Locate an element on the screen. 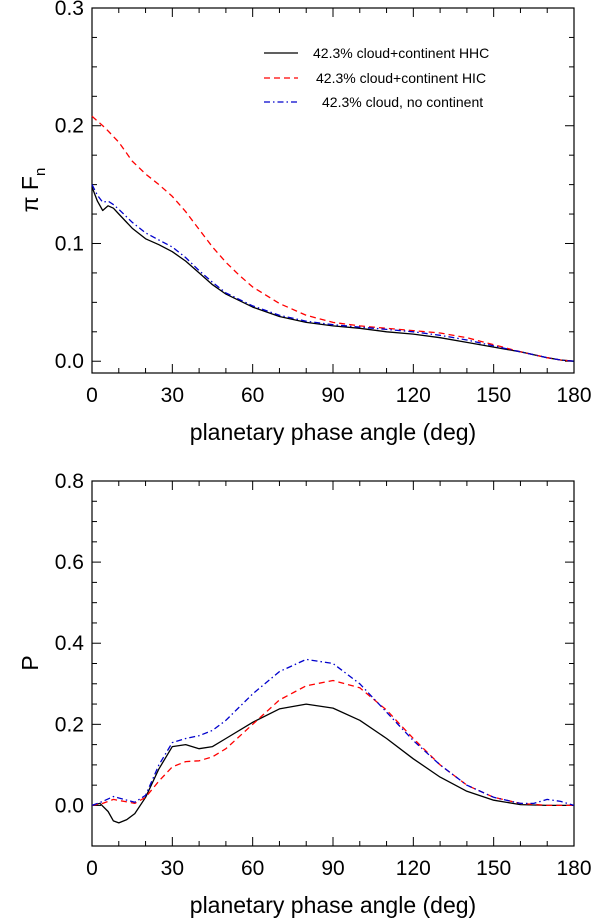 The width and height of the screenshot is (600, 919). polarization-y-tick-label: 0.6 is located at coordinates (69, 562).